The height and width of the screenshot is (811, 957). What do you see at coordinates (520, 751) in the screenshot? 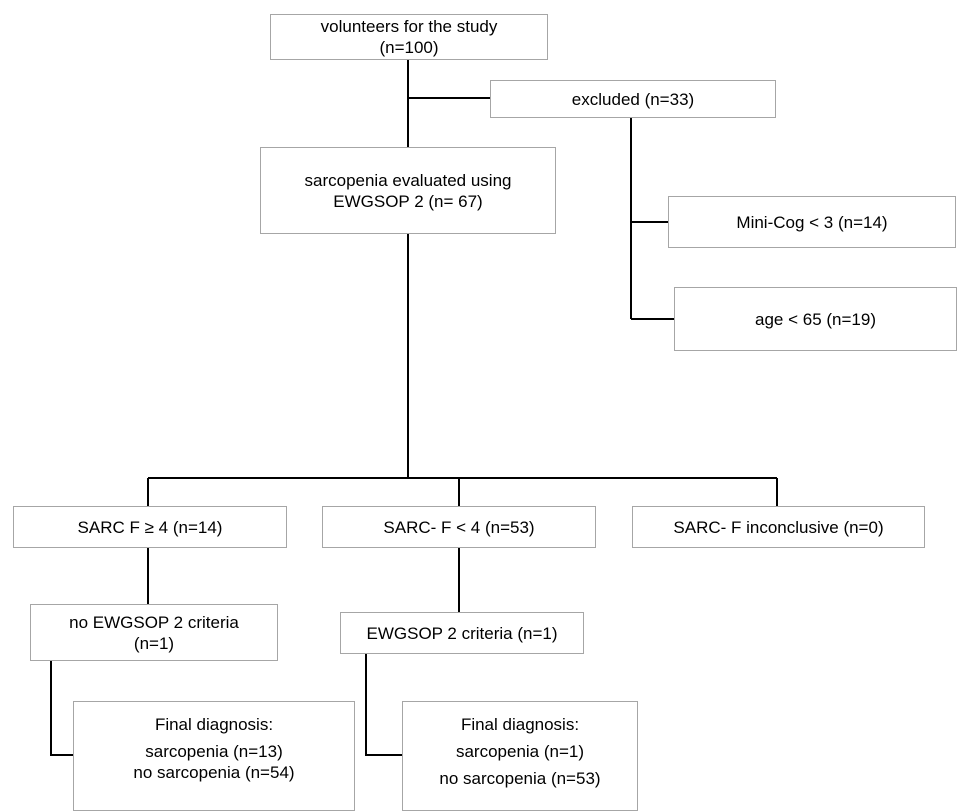
I see `final-right-line1: sarcopenia (n=1)` at bounding box center [520, 751].